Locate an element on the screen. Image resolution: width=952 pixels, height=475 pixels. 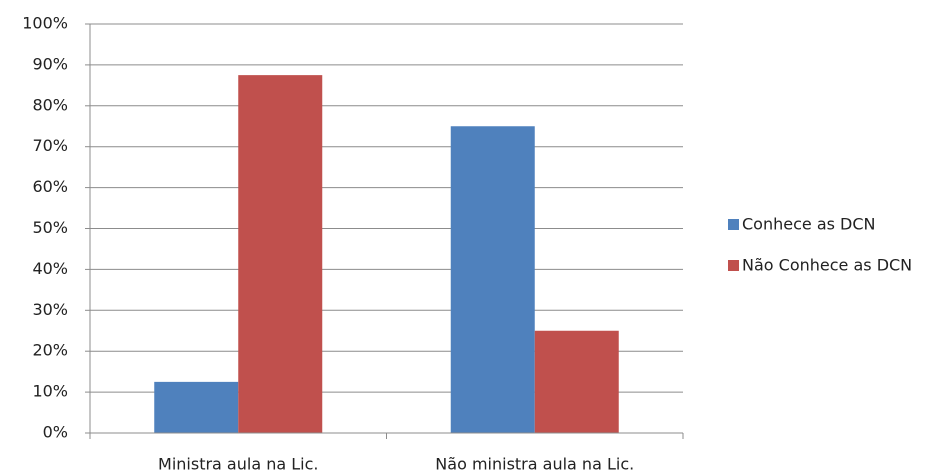
y-tick-label: 10% is located at coordinates (50, 391).